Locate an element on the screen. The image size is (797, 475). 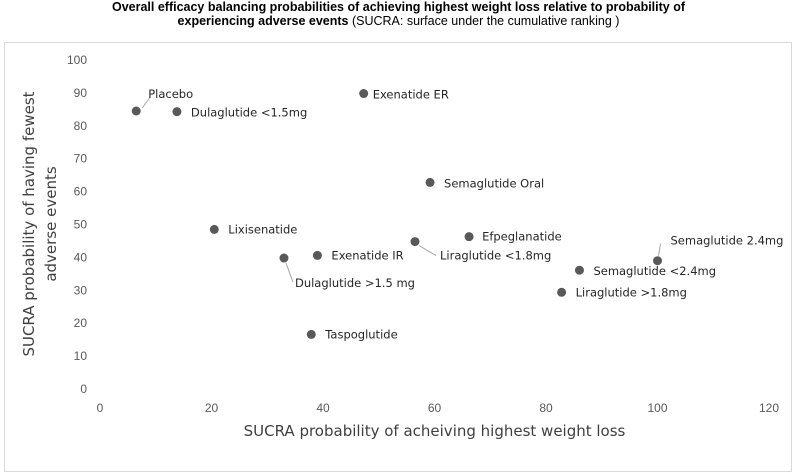
x-tick-label: 40 is located at coordinates (323, 408).